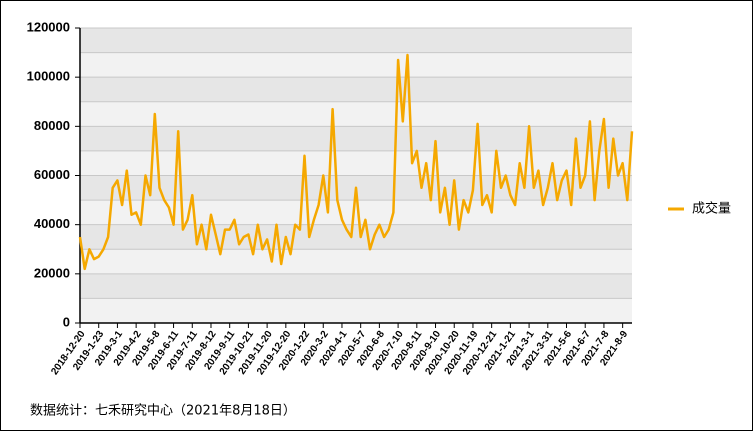 Image resolution: width=753 pixels, height=431 pixels. Describe the element at coordinates (52, 223) in the screenshot. I see `y-tick-label: 40000` at that location.